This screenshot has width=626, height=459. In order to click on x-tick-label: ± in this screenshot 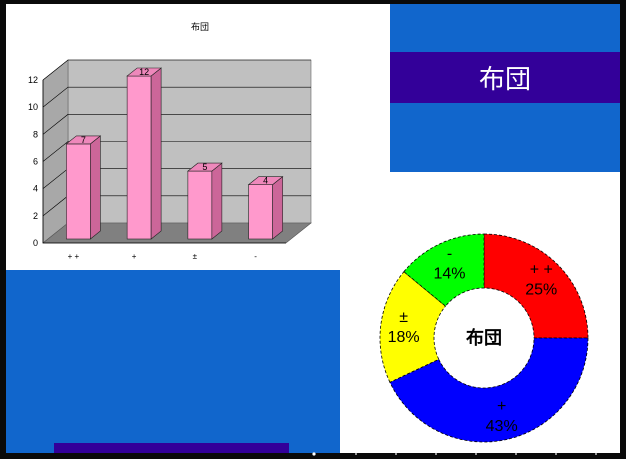, I will do `click(195, 256)`.